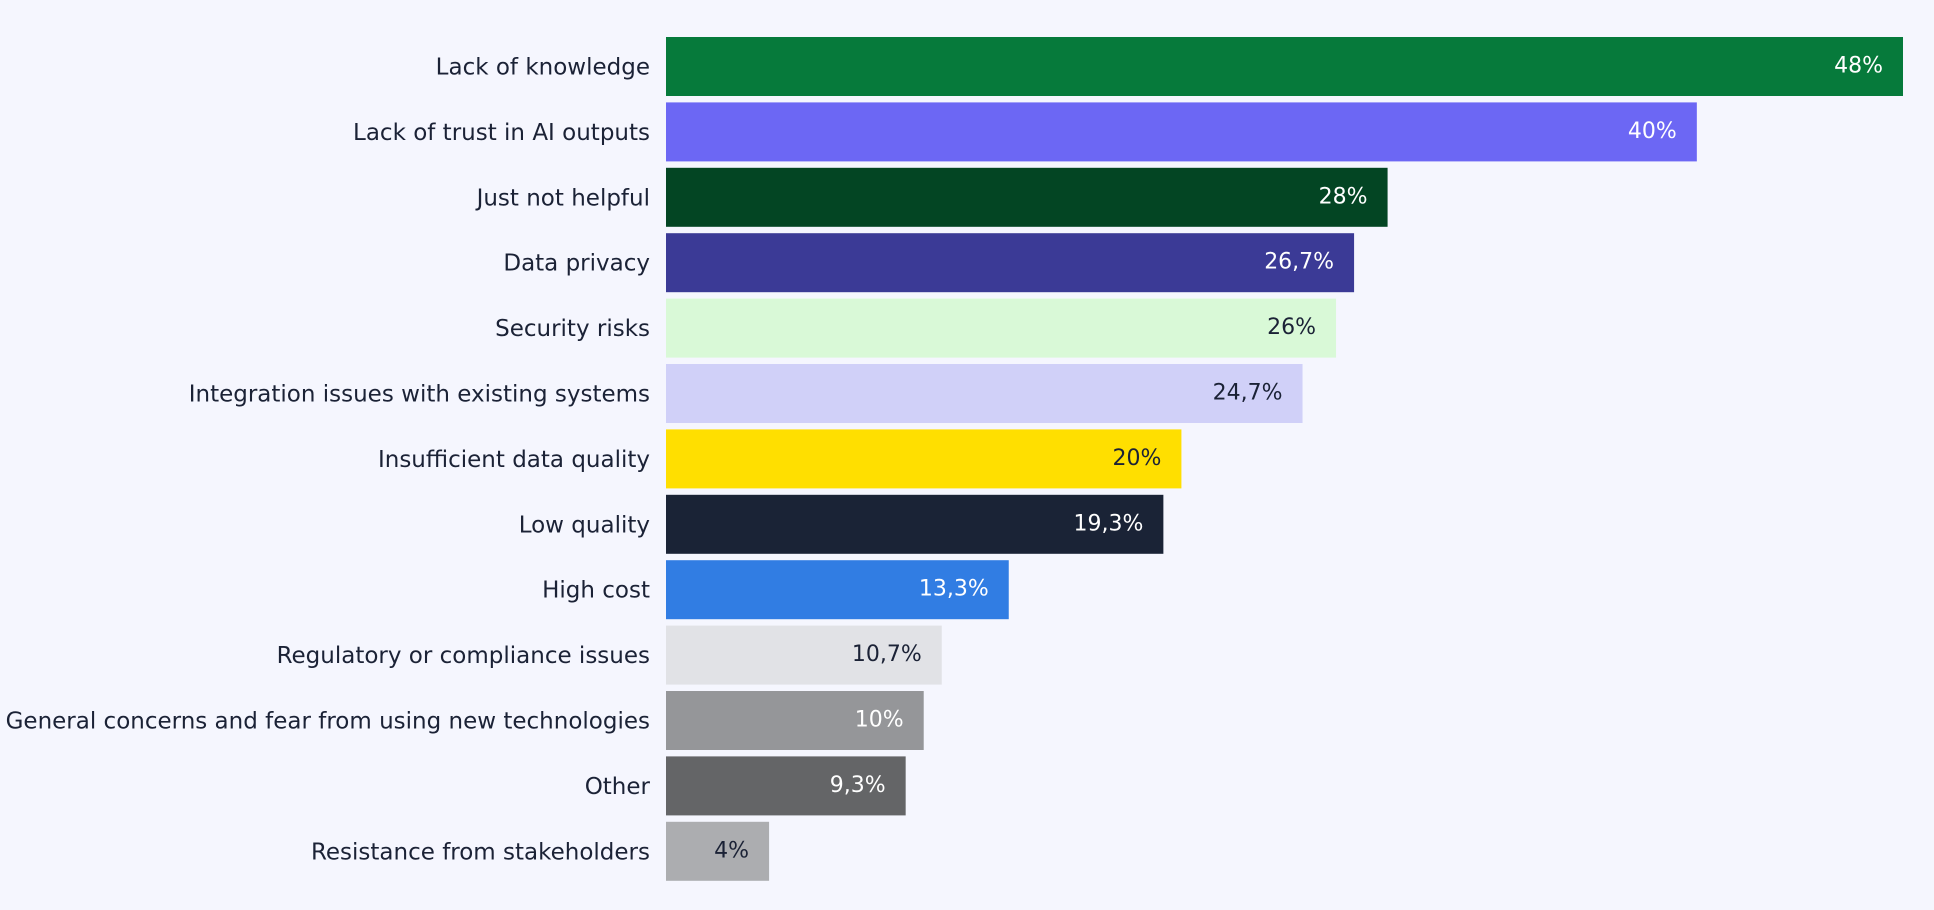 The width and height of the screenshot is (1934, 910). What do you see at coordinates (1858, 66) in the screenshot?
I see `value-label: 48%` at bounding box center [1858, 66].